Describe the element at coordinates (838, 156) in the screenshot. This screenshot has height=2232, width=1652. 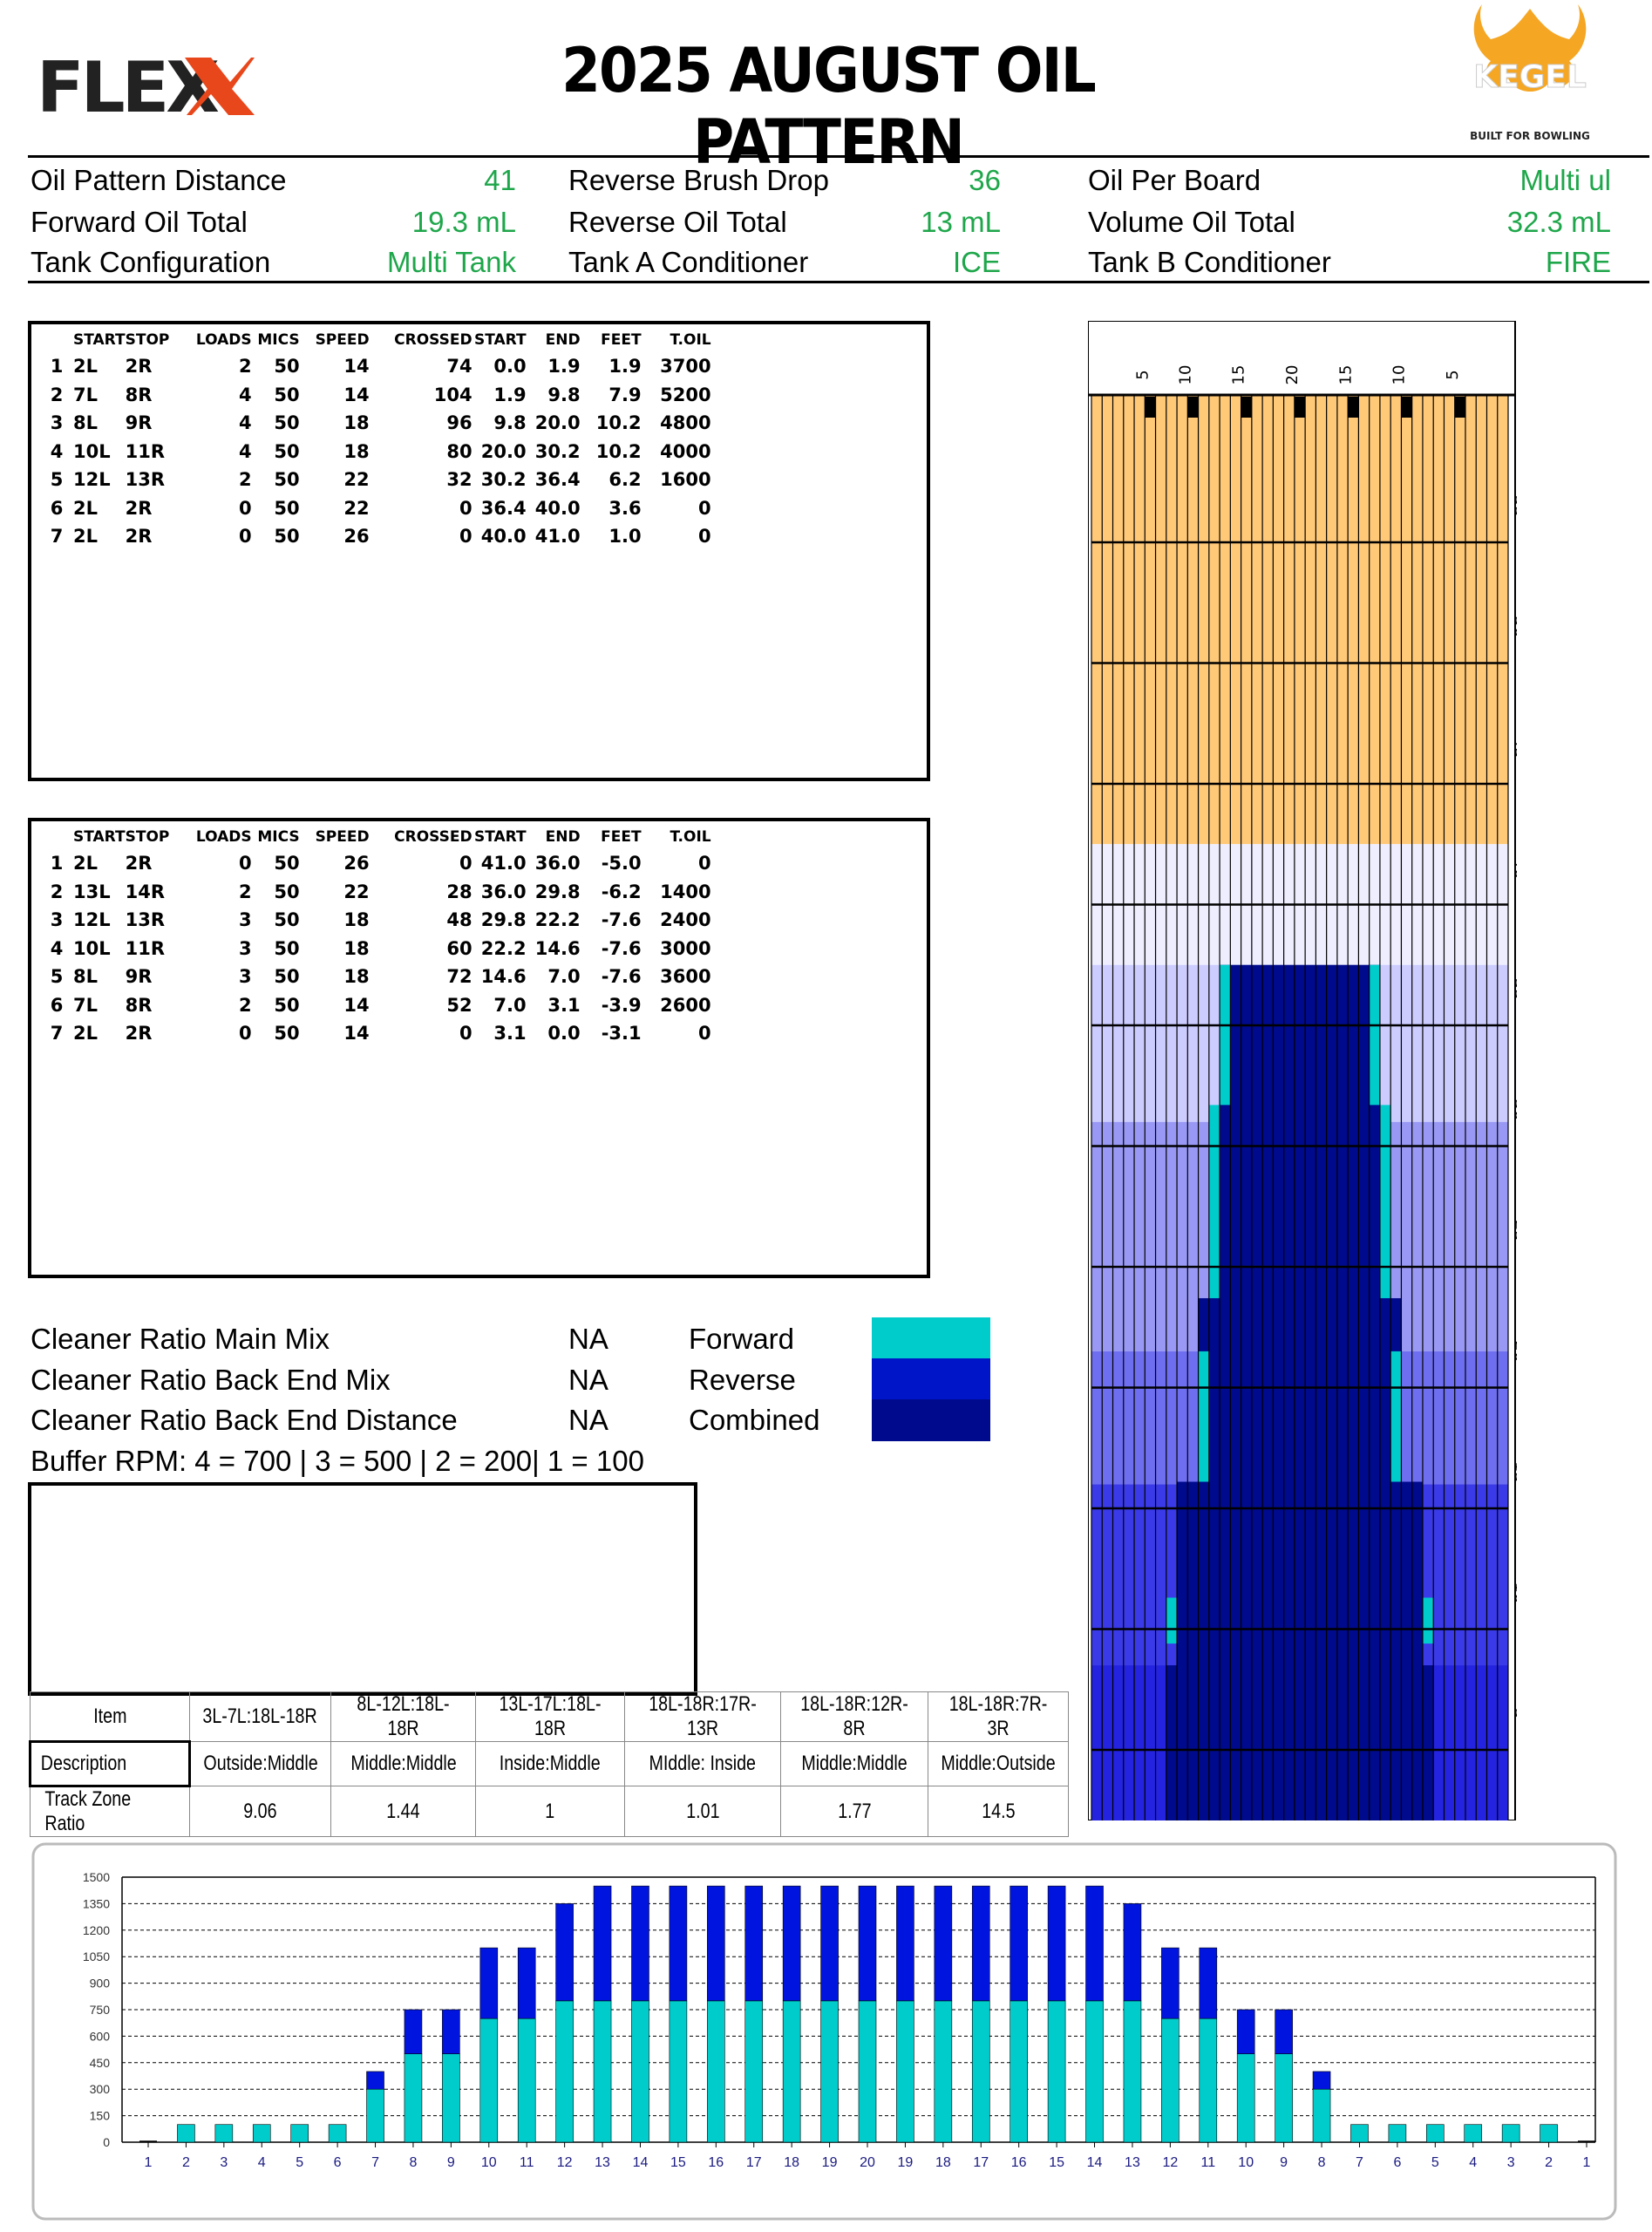
I see `header-divider` at that location.